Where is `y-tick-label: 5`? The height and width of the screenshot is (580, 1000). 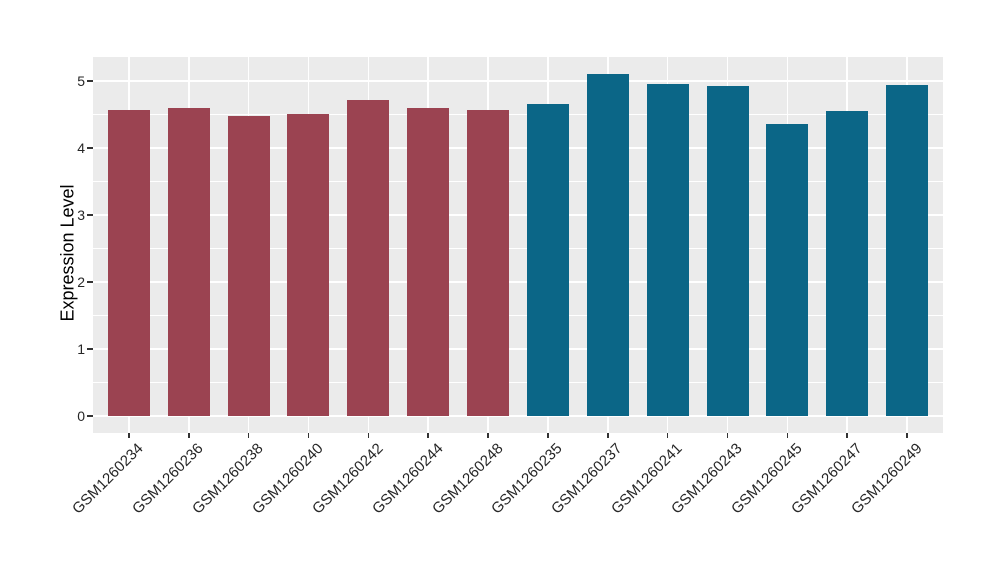
y-tick-label: 5 is located at coordinates (81, 80).